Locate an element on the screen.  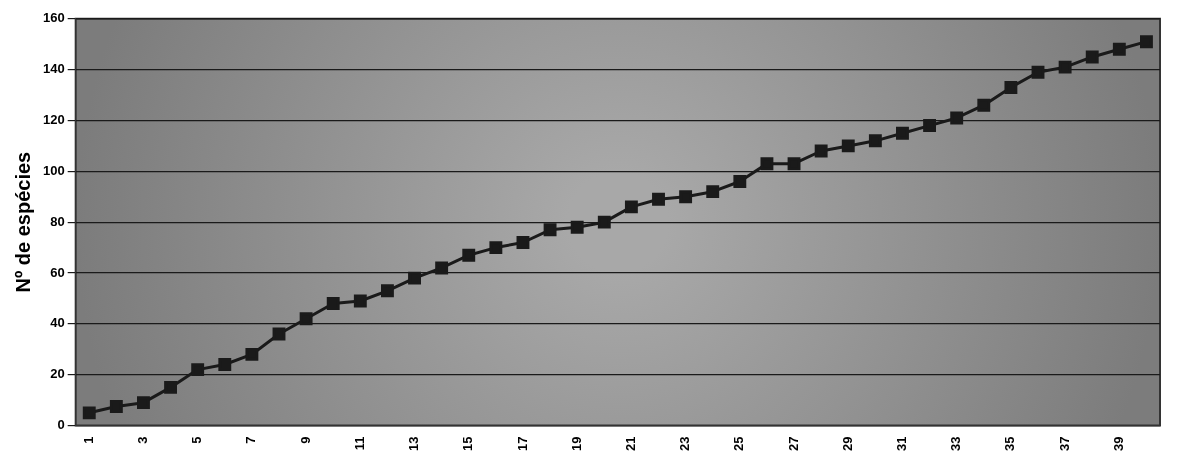
y-tick-label: 100 is located at coordinates (53, 170).